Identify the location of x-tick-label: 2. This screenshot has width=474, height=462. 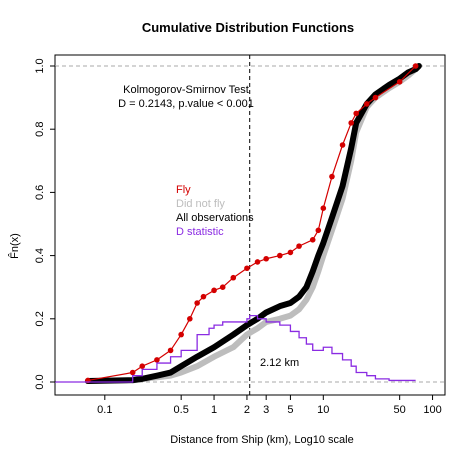
(247, 410).